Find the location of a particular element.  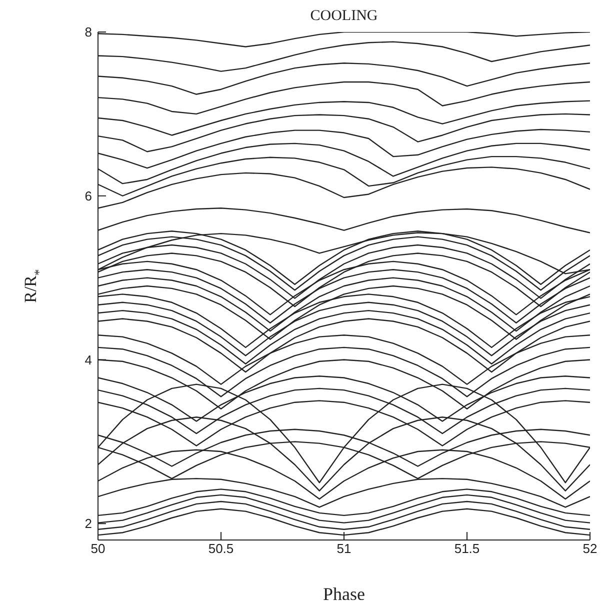

y-tick-label: 2 is located at coordinates (88, 524).